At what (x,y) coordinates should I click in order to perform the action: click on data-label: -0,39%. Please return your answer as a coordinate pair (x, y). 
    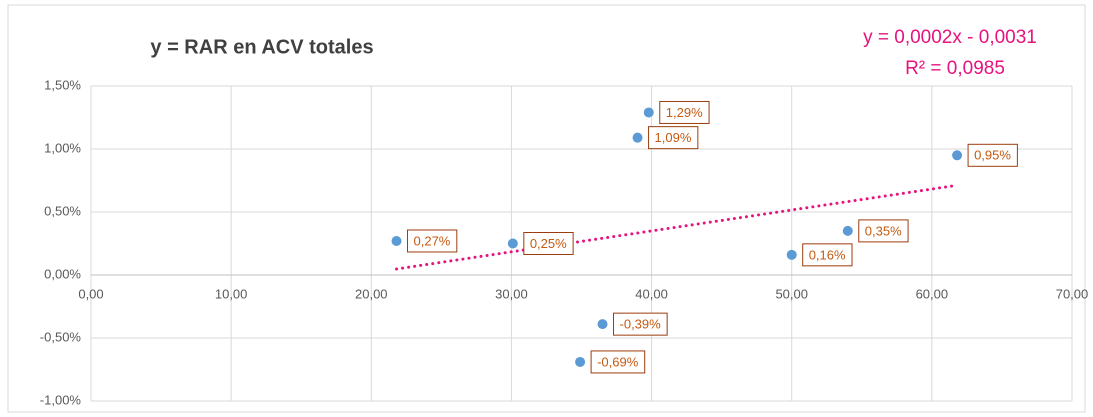
    Looking at the image, I should click on (641, 324).